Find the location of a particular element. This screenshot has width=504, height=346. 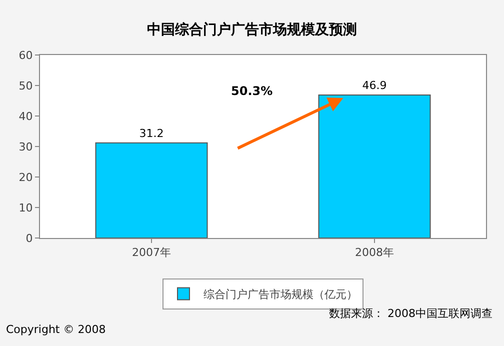

source-note: 数据来源： 2008中国互联网调查 is located at coordinates (410, 313).